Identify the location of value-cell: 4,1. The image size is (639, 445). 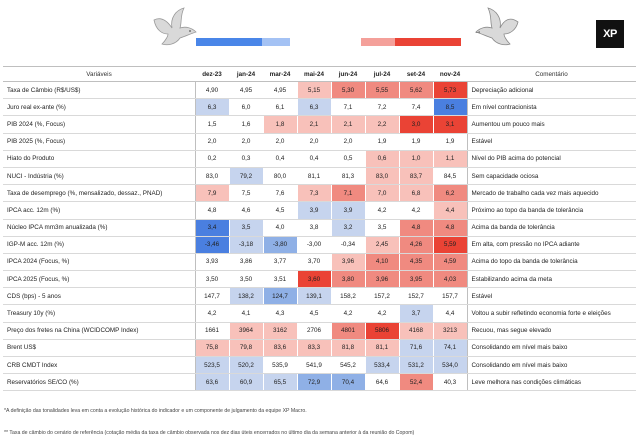
(245, 313).